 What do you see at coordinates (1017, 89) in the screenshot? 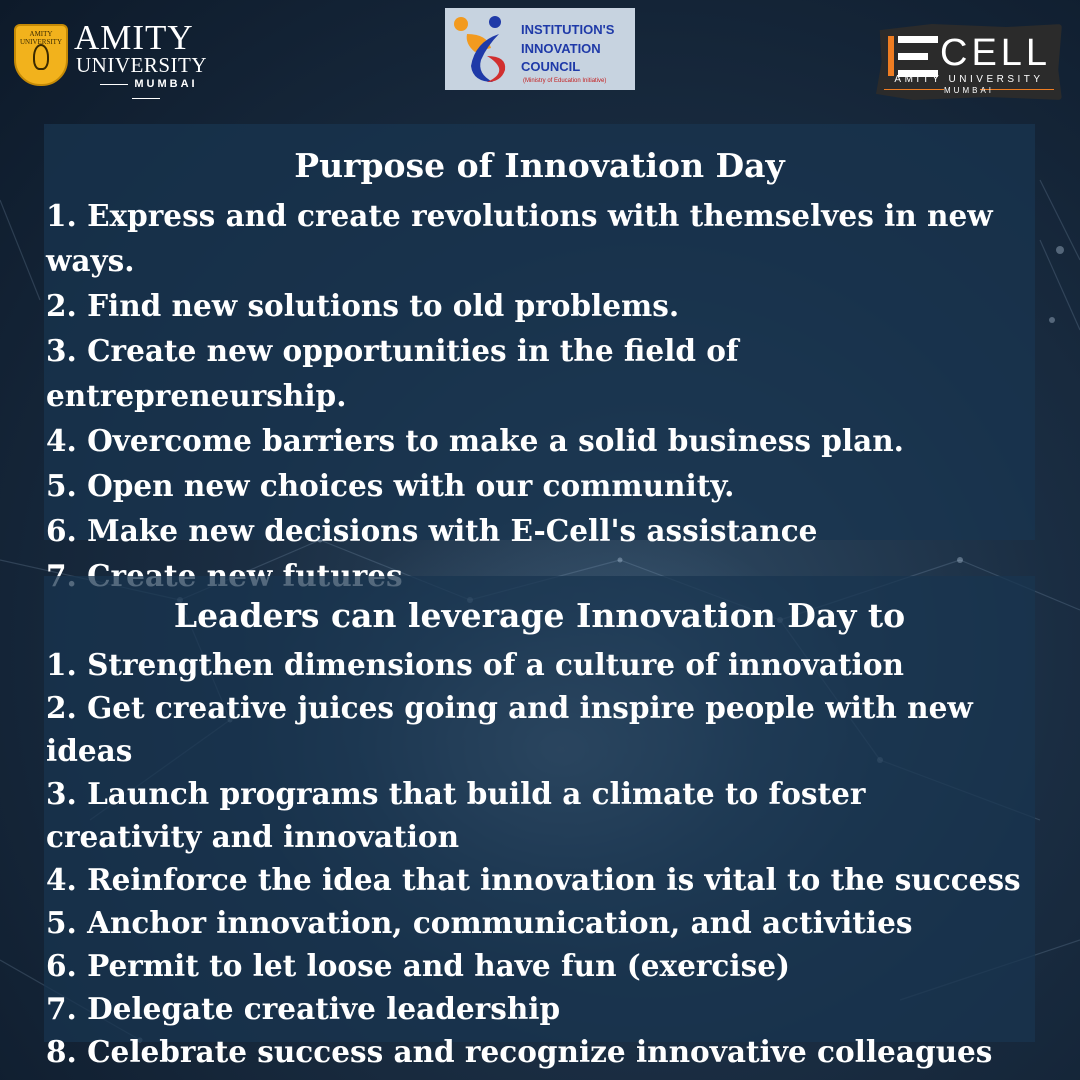
I see `ecell-underline-right` at bounding box center [1017, 89].